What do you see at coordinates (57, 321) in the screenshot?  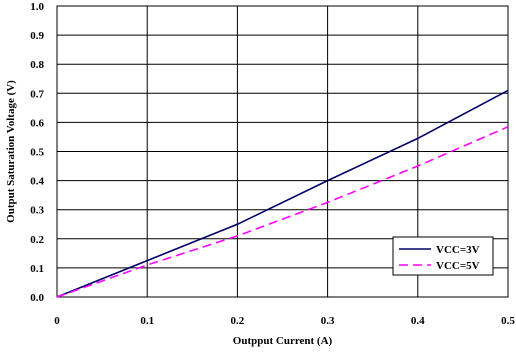 I see `x-tick-label: 0` at bounding box center [57, 321].